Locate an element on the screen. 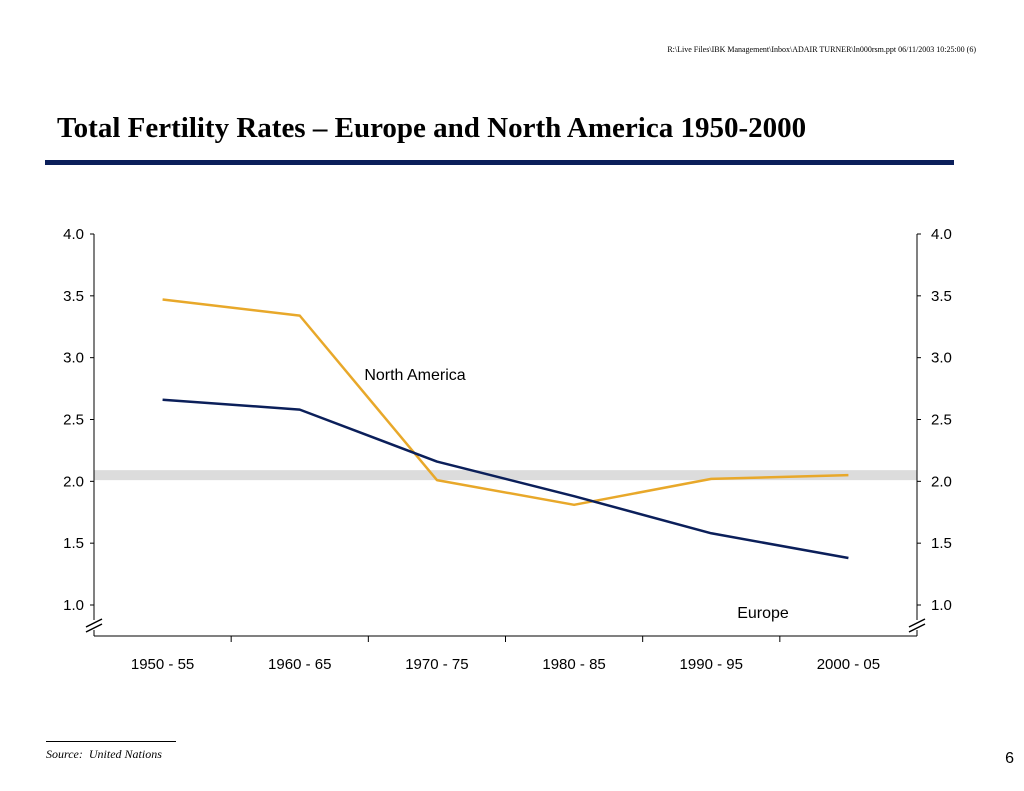  y-tick-label-right: 4.0 is located at coordinates (941, 234).